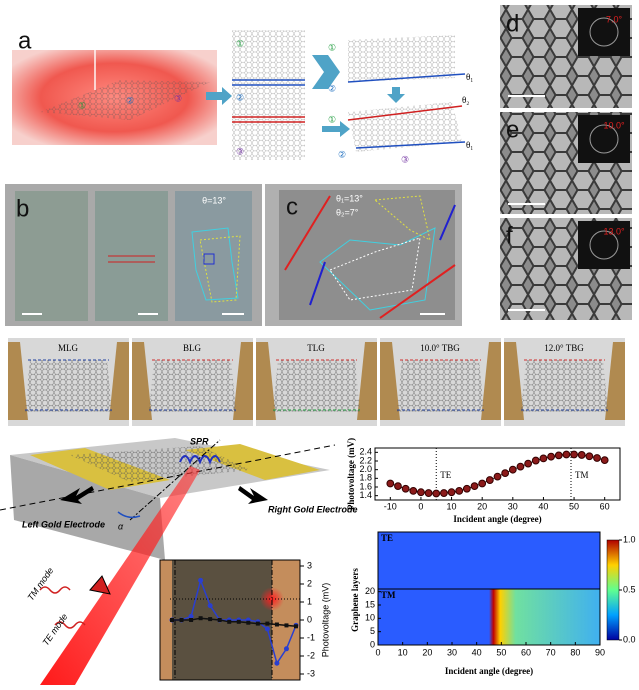  I want to click on structure-label: BLG, so click(192, 348).